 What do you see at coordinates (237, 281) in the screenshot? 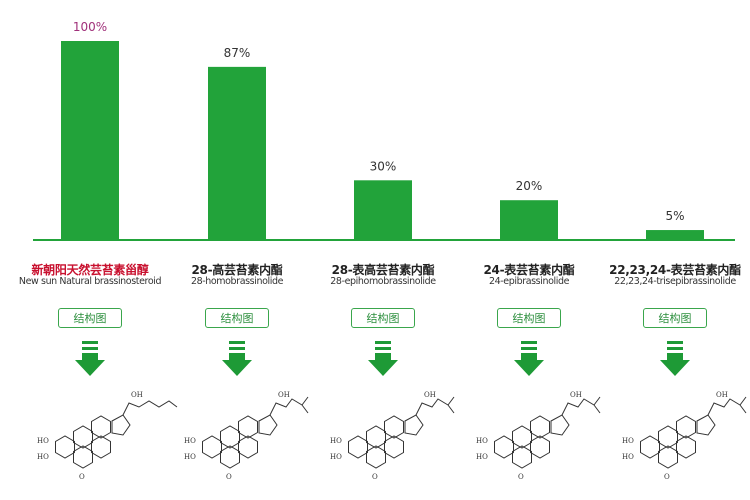
I see `category-label-en: 28-homobrassinolide` at bounding box center [237, 281].